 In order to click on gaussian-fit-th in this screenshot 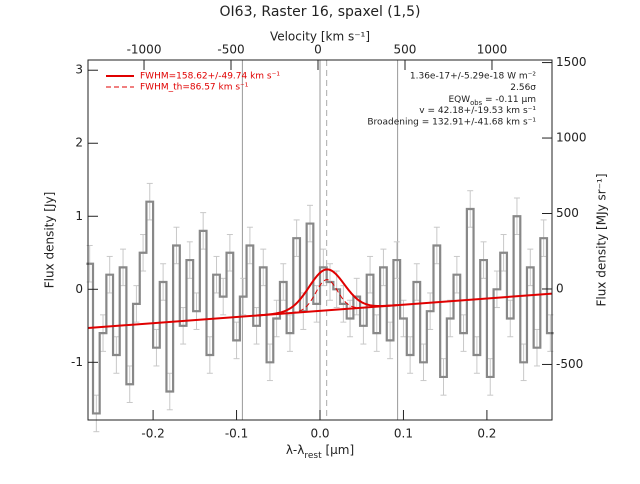, I will do `click(327, 297)`.